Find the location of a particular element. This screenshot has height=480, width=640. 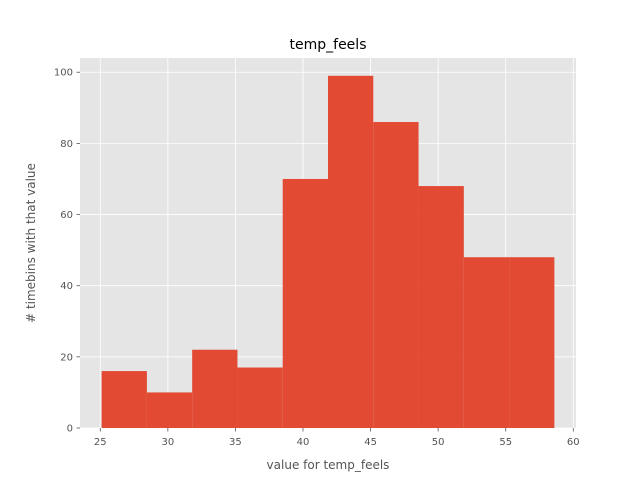

y-tick-label: 40 is located at coordinates (66, 286).